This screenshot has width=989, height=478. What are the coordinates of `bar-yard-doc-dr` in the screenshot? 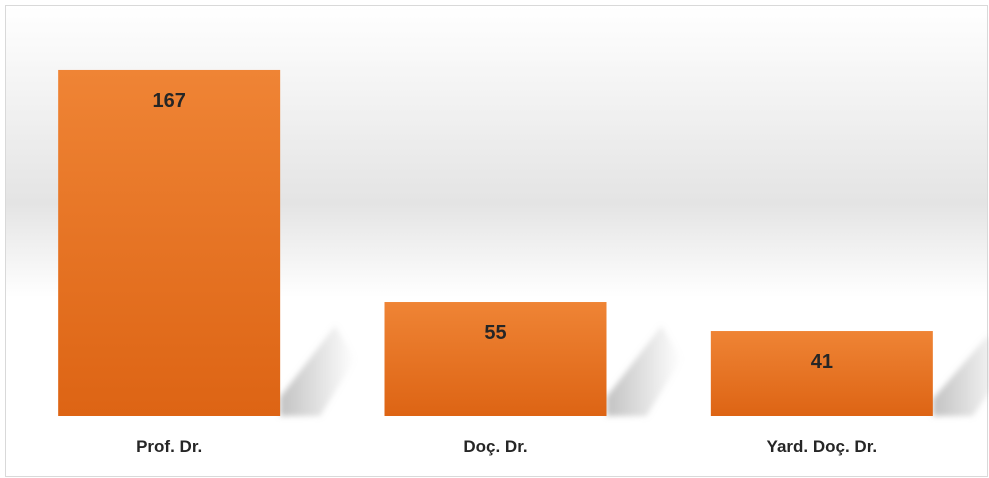 It's located at (821, 373).